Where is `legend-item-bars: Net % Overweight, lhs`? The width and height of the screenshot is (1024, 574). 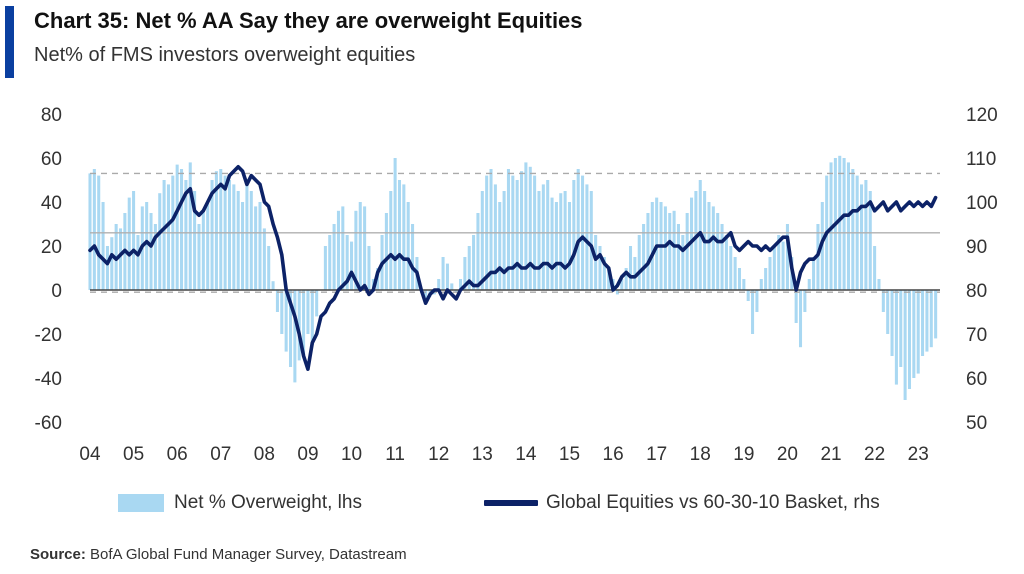
legend-item-bars: Net % Overweight, lhs is located at coordinates (240, 503).